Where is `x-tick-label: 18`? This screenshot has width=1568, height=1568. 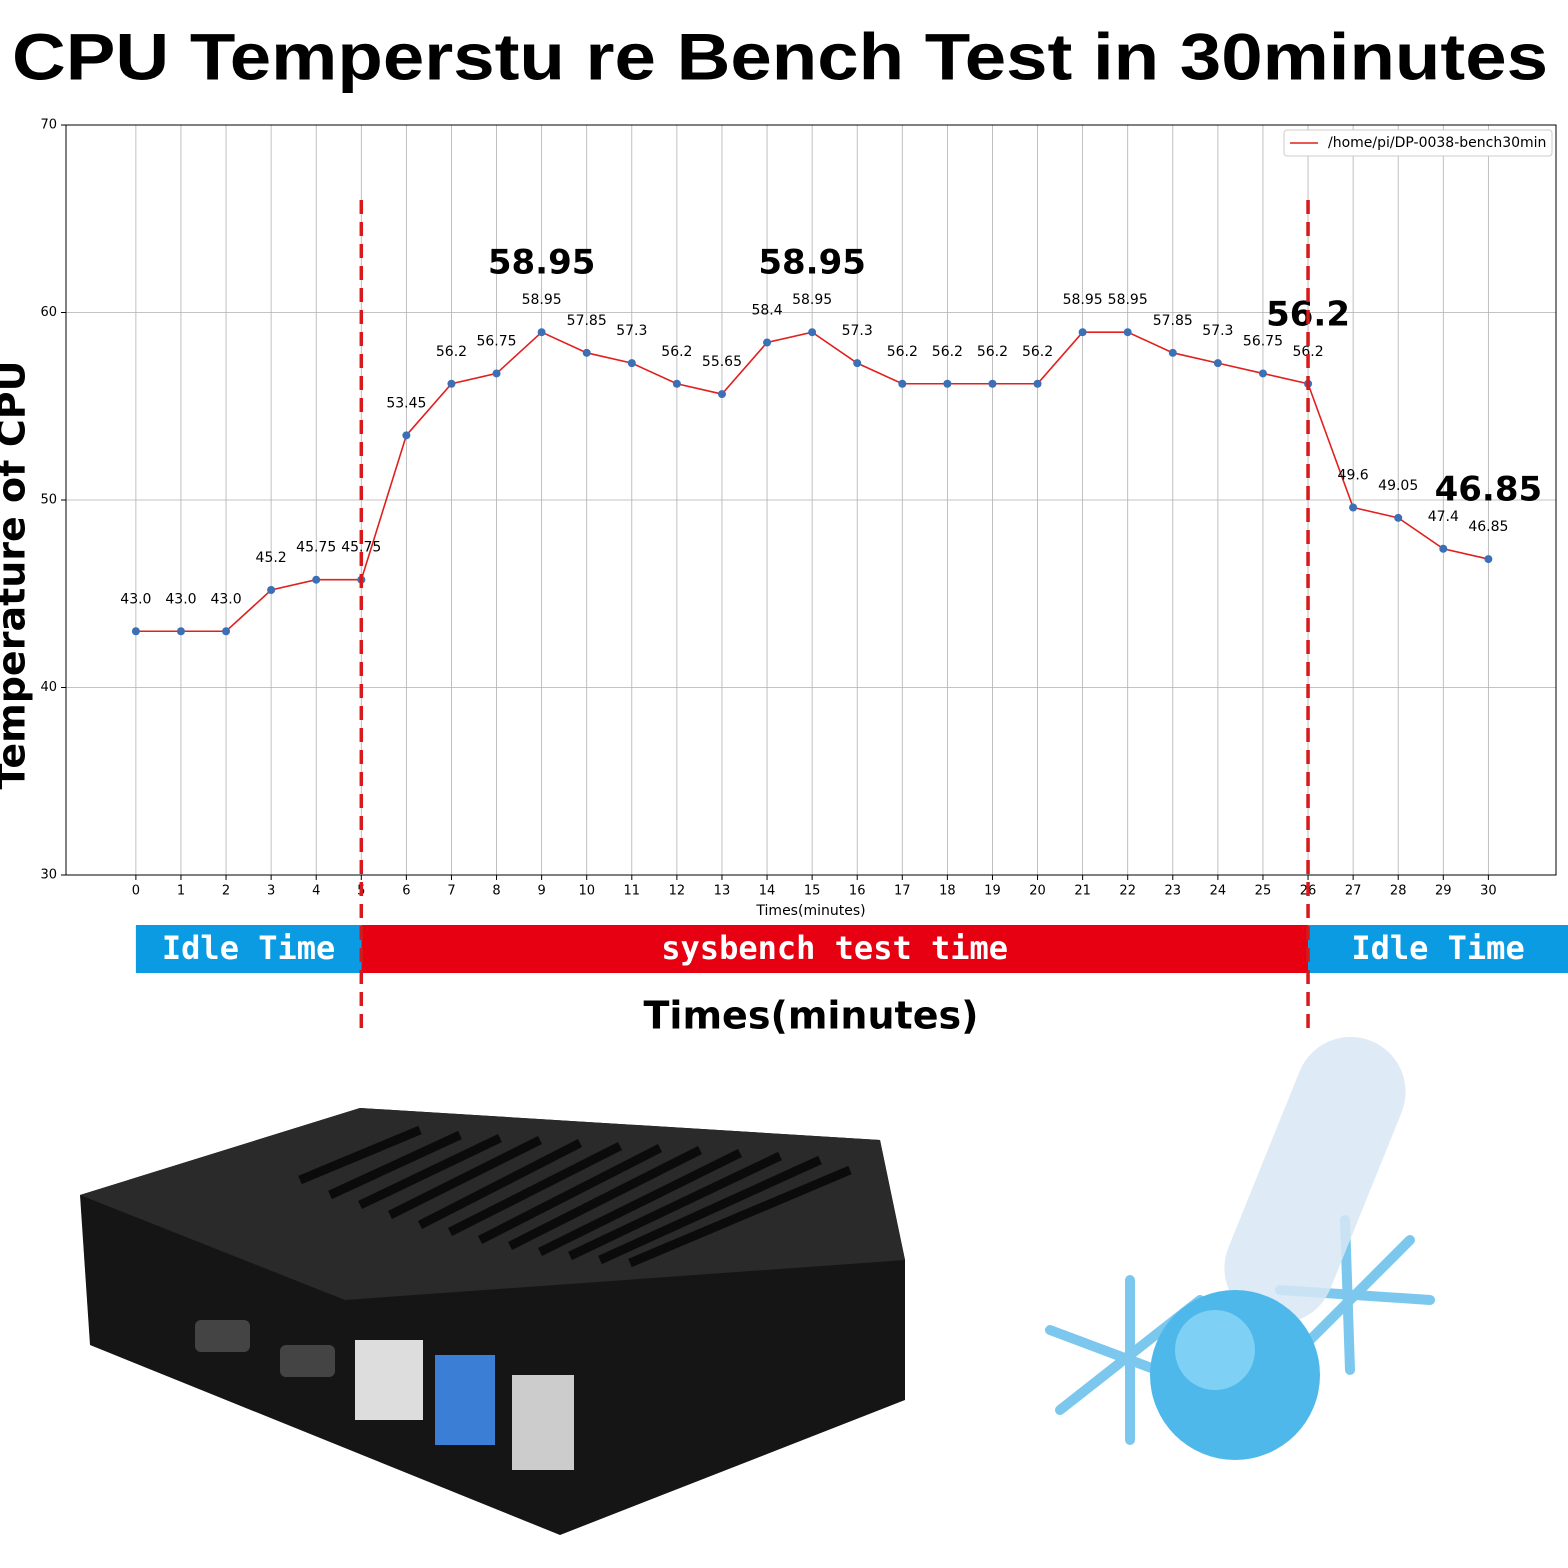 x-tick-label: 18 is located at coordinates (947, 891).